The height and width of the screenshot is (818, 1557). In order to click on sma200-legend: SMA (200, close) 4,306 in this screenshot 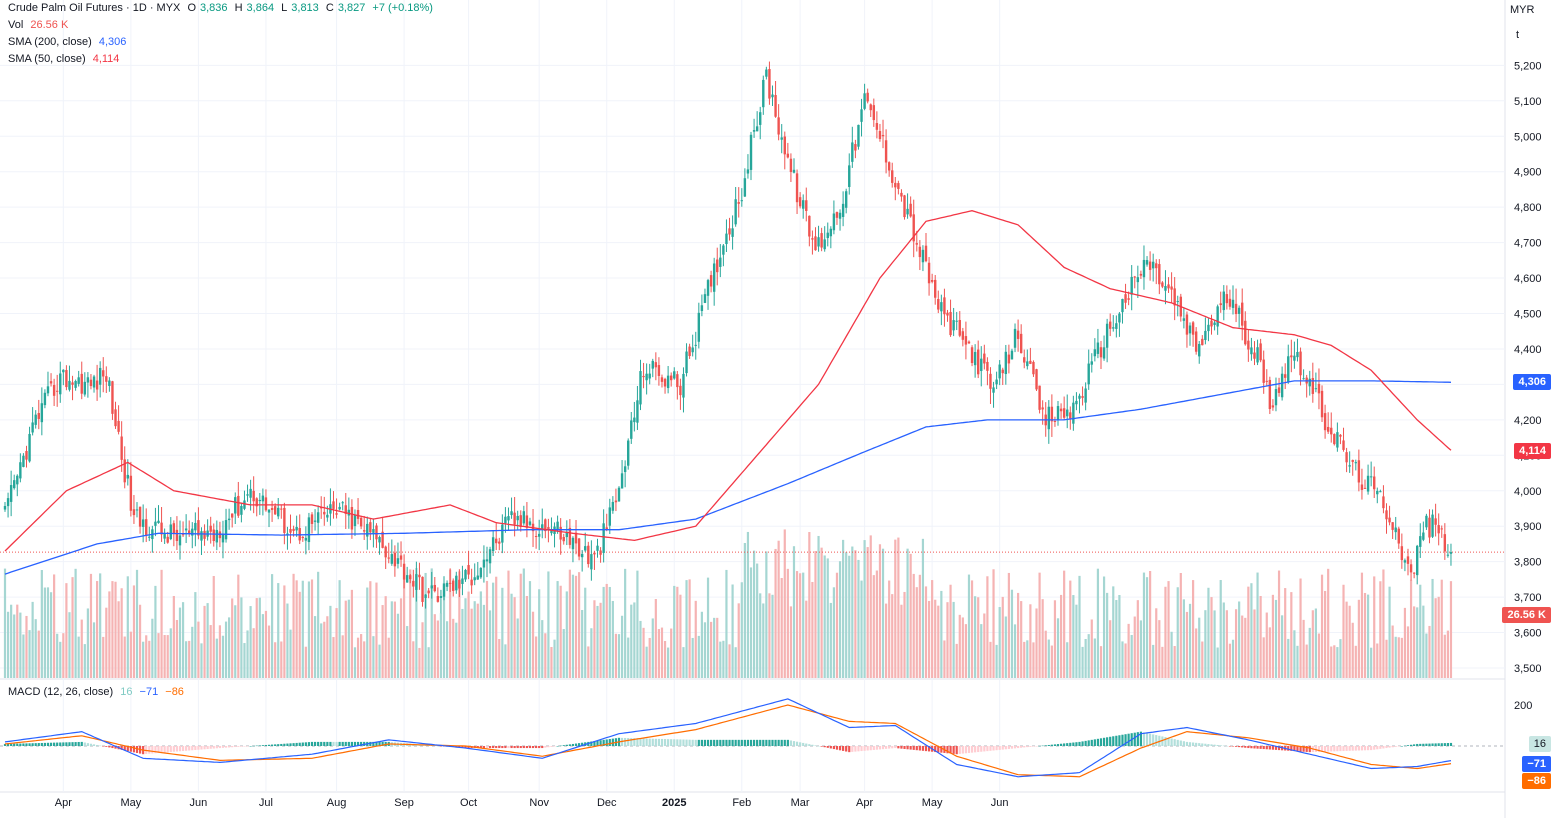, I will do `click(69, 42)`.